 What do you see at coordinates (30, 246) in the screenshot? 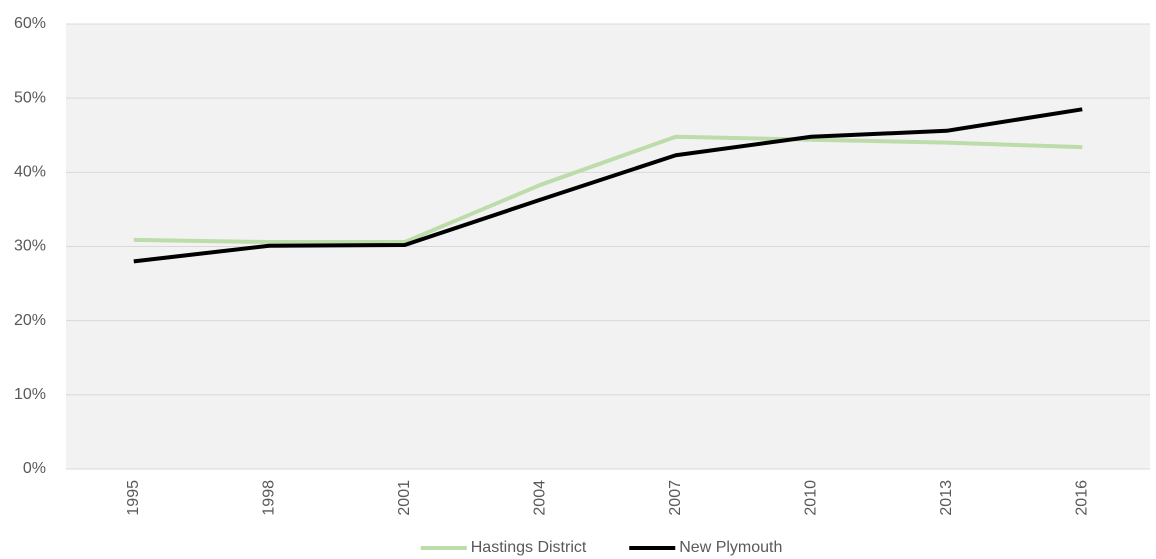
I see `y-tick-label: 30%` at bounding box center [30, 246].